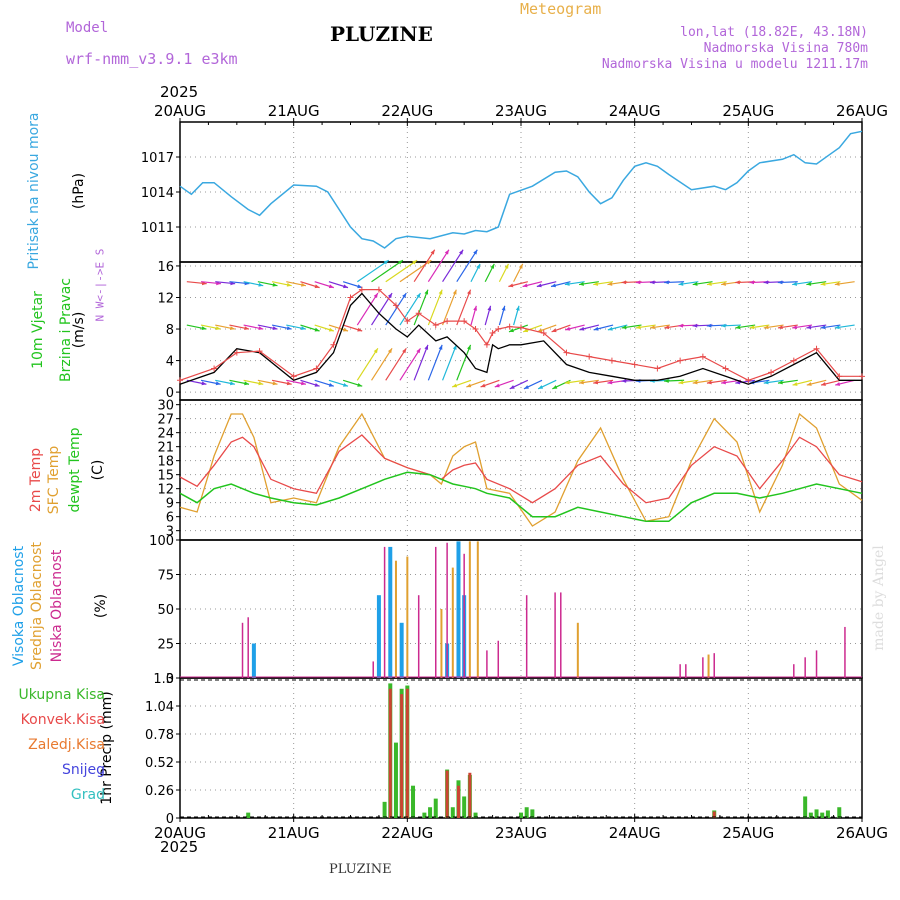  What do you see at coordinates (862, 833) in the screenshot?
I see `x-tick-label: 26AUG` at bounding box center [862, 833].